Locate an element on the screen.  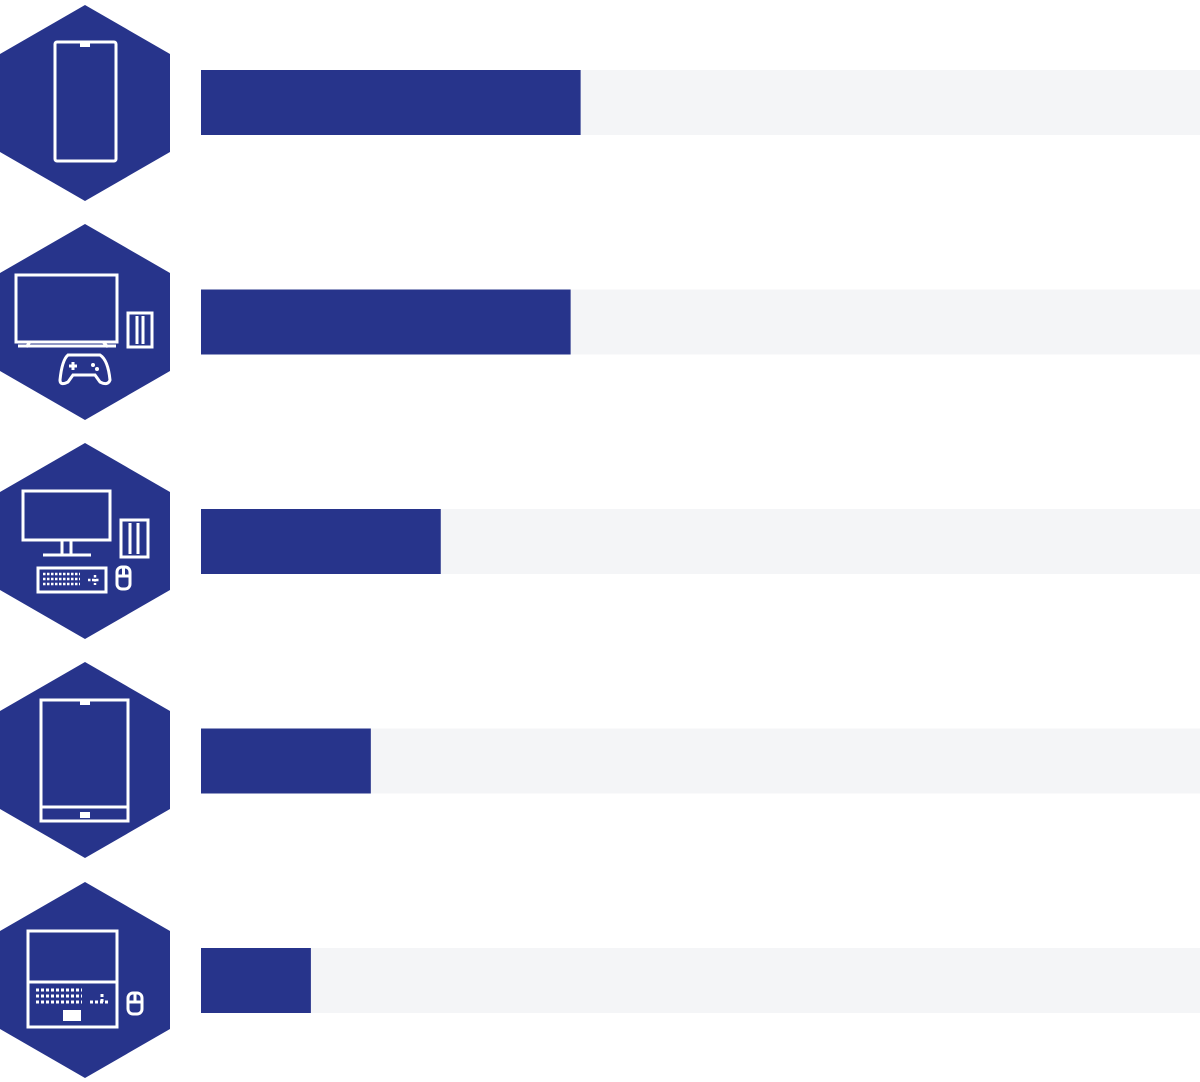
icons is located at coordinates (85, 541).